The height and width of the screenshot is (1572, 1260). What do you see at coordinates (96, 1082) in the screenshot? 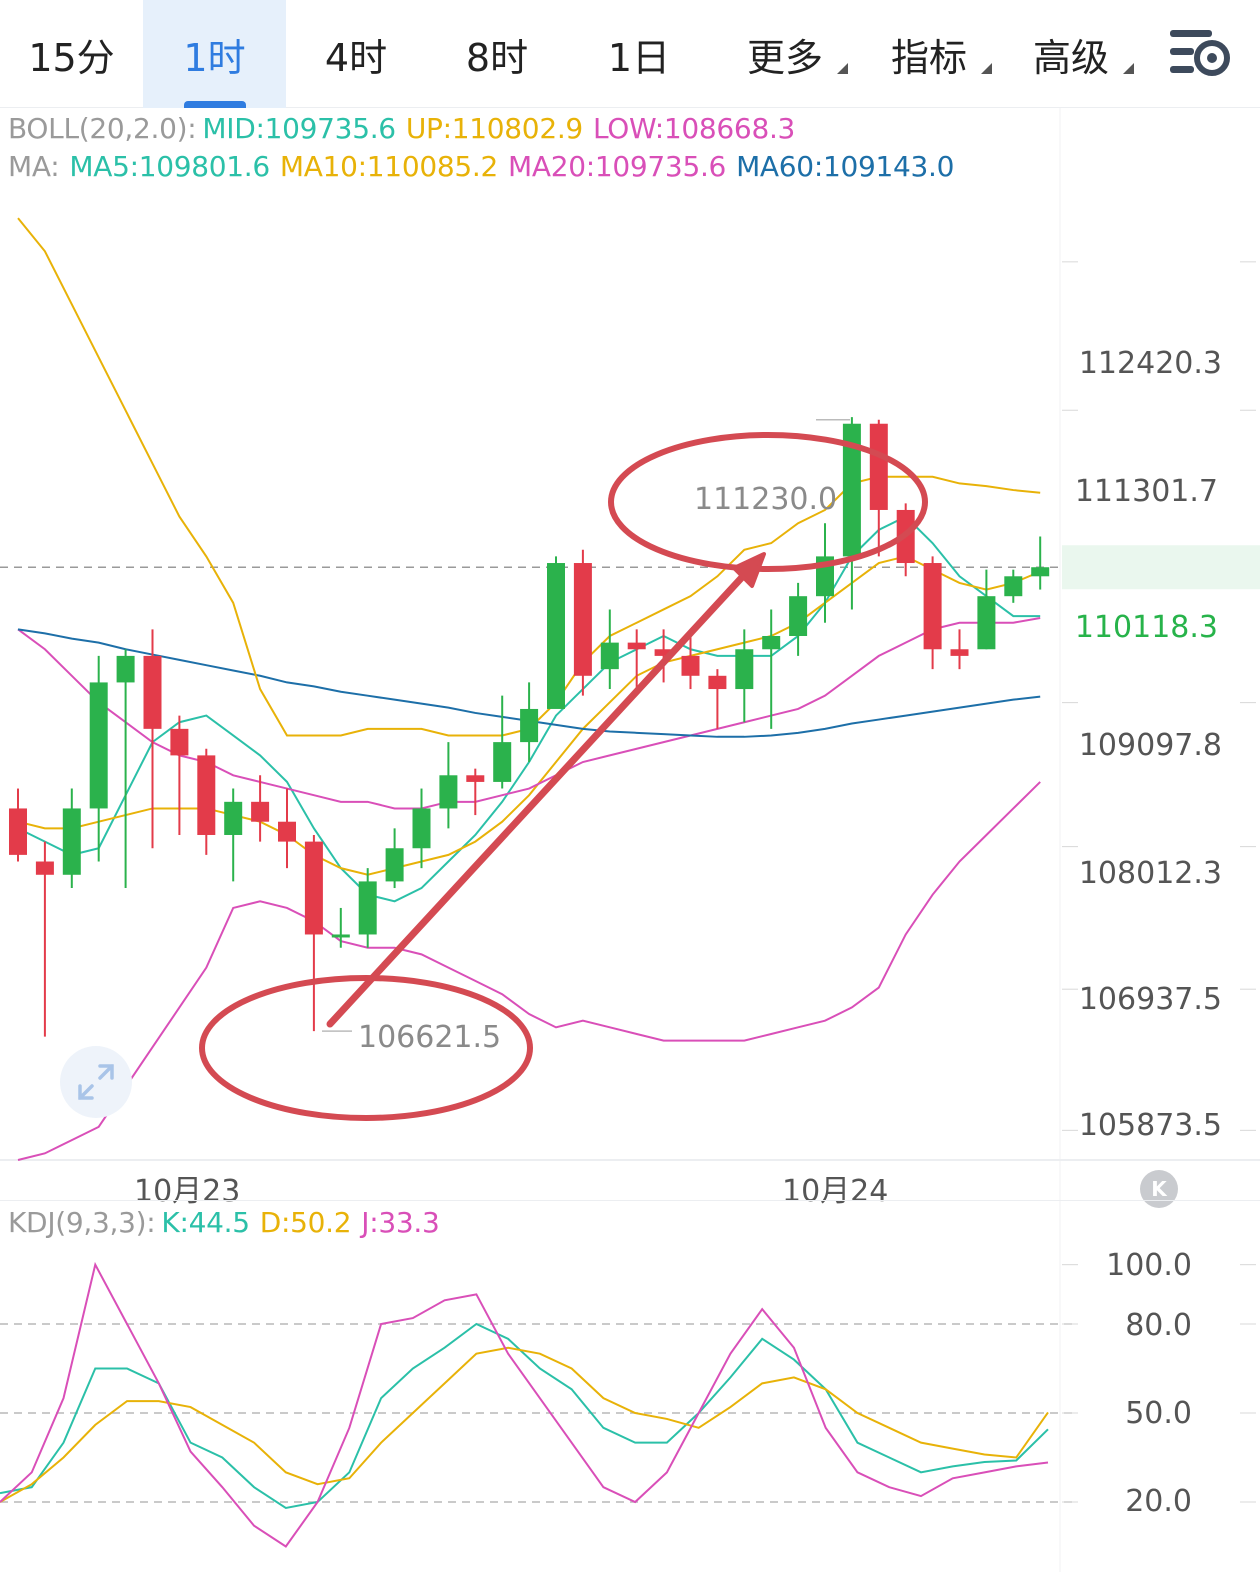
I see `expand-chart-icon` at bounding box center [96, 1082].